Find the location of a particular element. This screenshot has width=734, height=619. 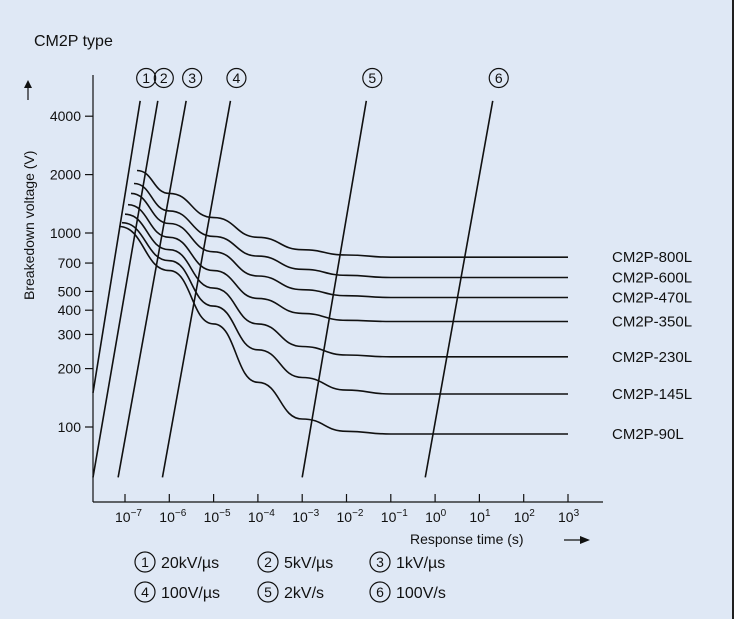

x-ticks: 10⁻⁷ 10⁻⁶ 10⁻⁵ 10⁻⁴ 10⁻³ 10⁻² 10⁻¹ 10⁰ 10¹ 10² 10³ is located at coordinates (347, 509).